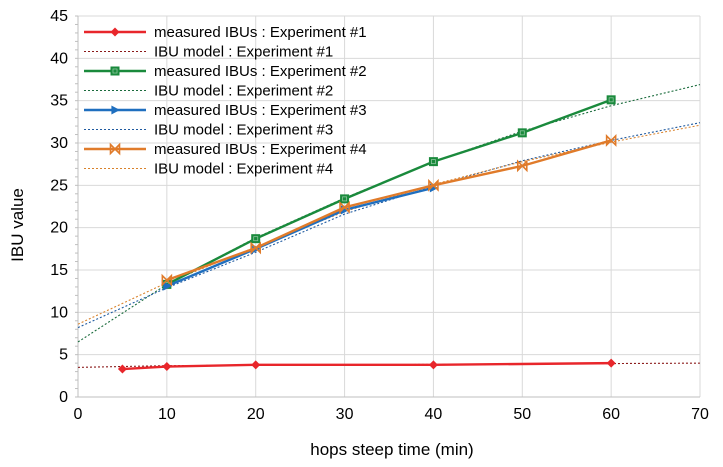 Image resolution: width=723 pixels, height=467 pixels. I want to click on x-tick-label: 70, so click(700, 414).